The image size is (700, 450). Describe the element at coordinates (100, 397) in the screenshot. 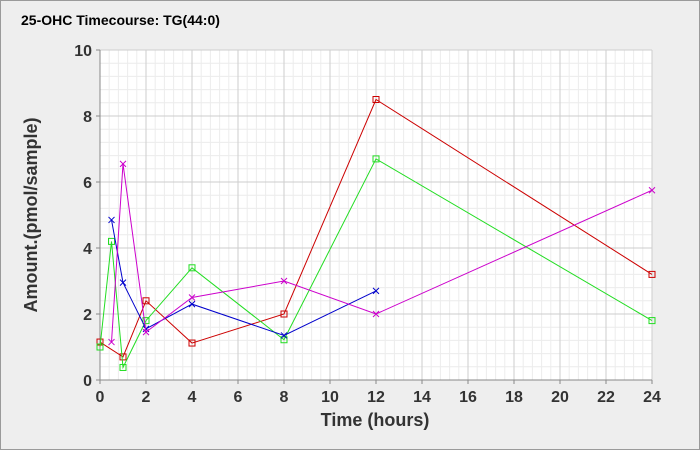

I see `x-tick-label: 0` at that location.